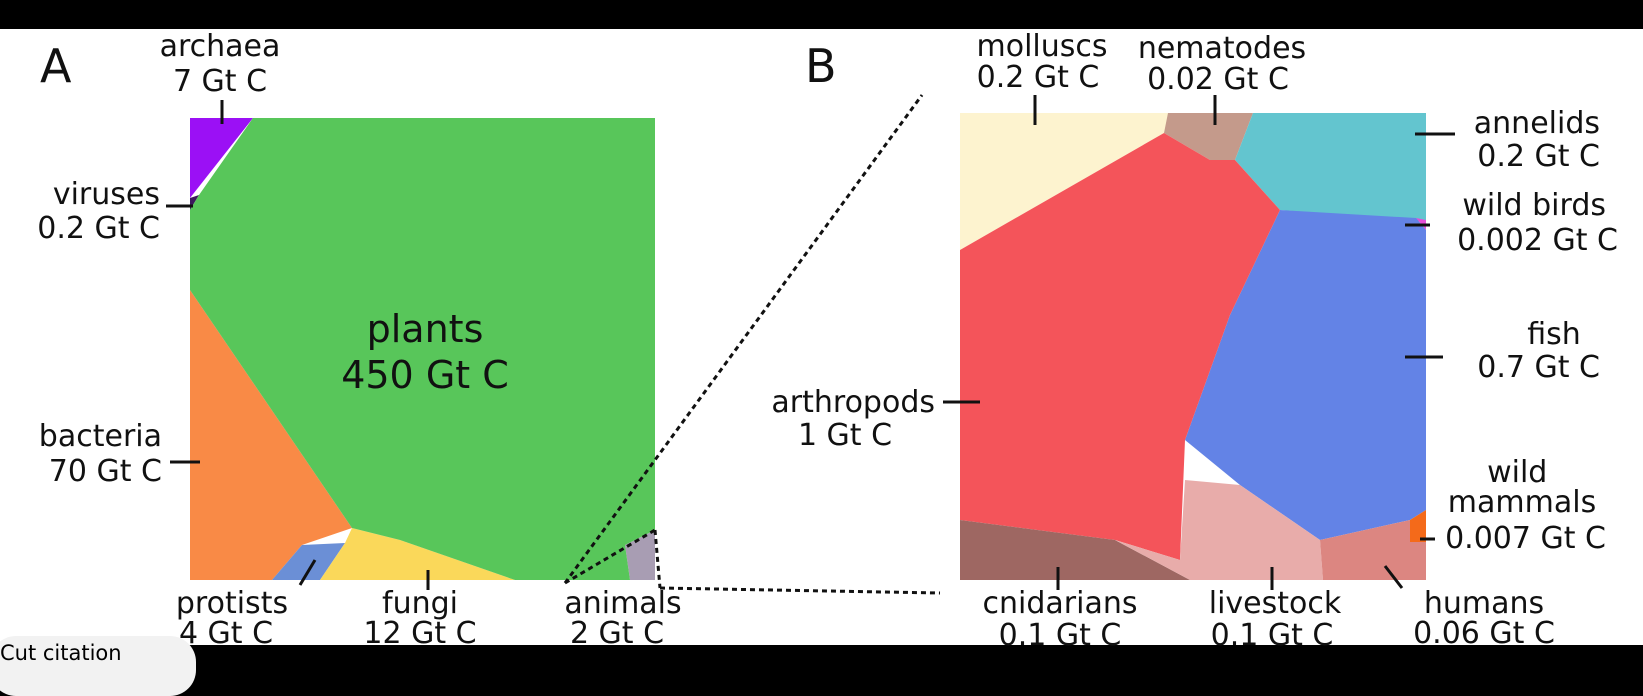  I want to click on cell-molluscs, so click(1066, 181).